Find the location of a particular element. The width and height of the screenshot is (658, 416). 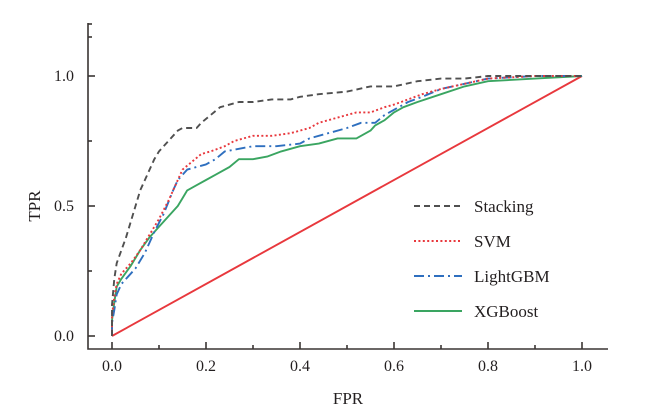

x-tick-label: 0.4 is located at coordinates (300, 366).